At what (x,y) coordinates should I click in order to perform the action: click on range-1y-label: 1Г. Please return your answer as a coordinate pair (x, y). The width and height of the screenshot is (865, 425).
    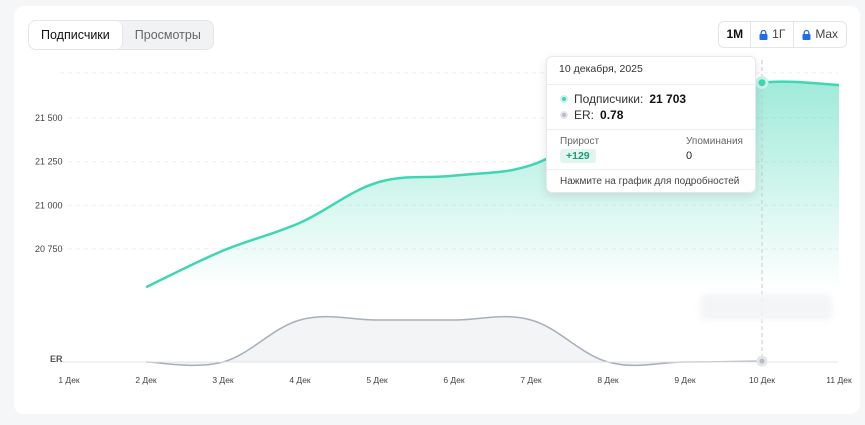
    Looking at the image, I should click on (779, 34).